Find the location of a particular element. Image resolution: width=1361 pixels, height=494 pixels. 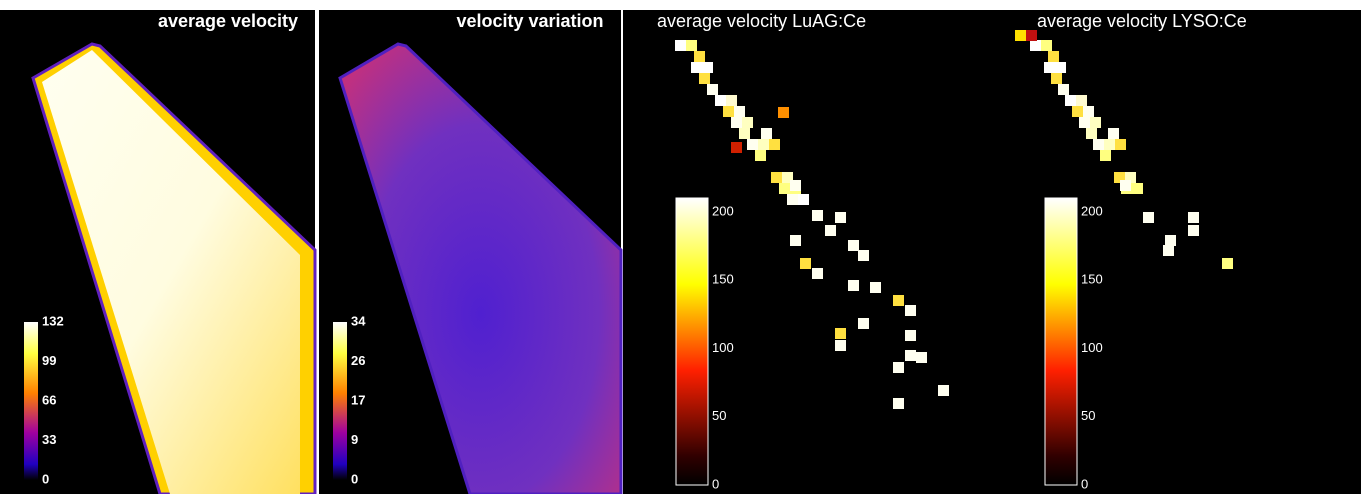

colorbar-tick-label: 200 is located at coordinates (1092, 210).